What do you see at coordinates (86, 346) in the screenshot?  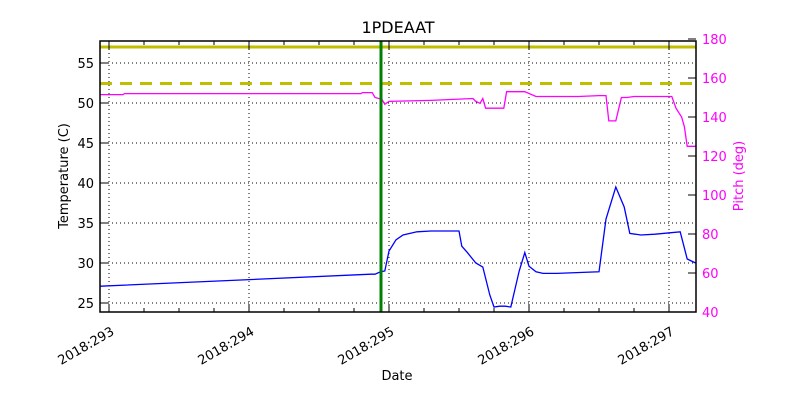 I see `x-tick-label: 2018:293` at bounding box center [86, 346].